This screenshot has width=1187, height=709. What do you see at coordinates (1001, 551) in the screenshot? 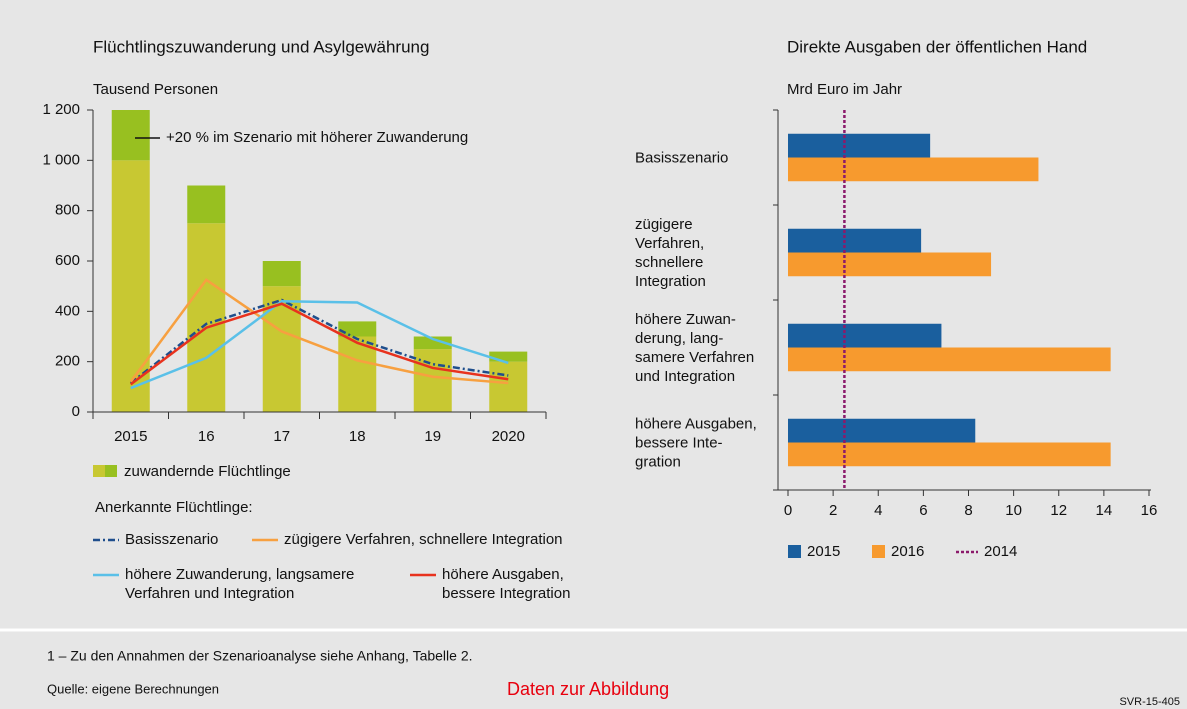
I see `legend-label: 2014` at bounding box center [1001, 551].